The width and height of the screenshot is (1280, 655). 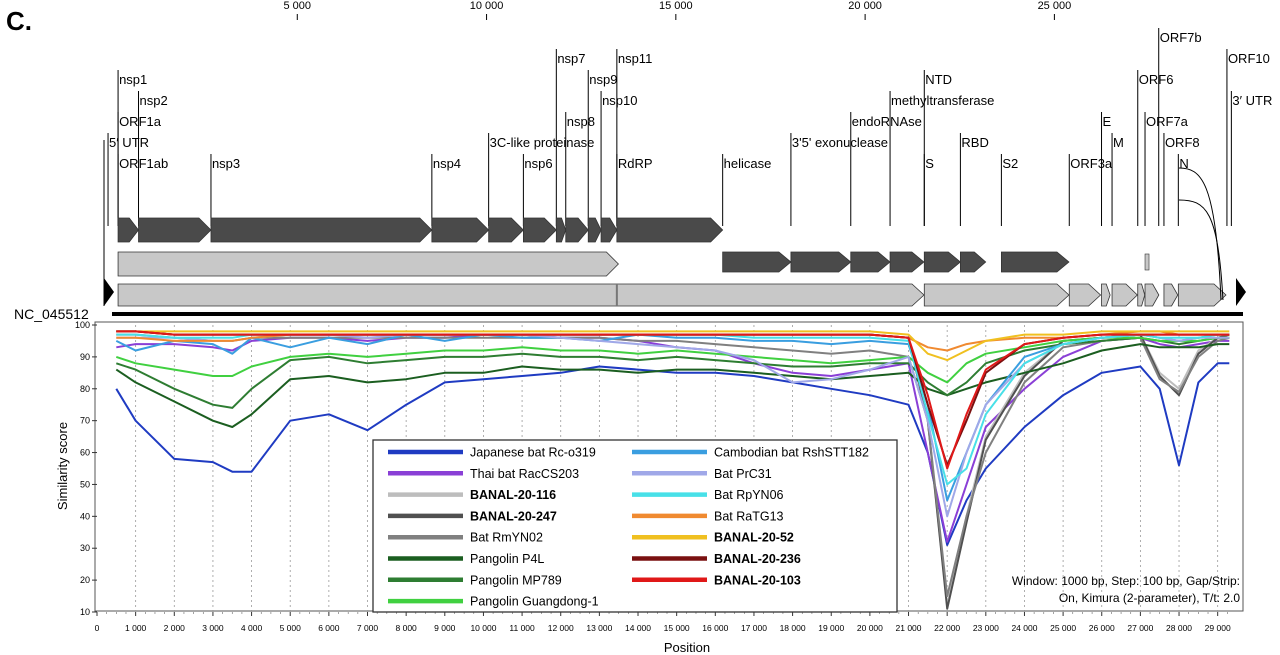 What do you see at coordinates (1241, 292) in the screenshot?
I see `genome-end-marker` at bounding box center [1241, 292].